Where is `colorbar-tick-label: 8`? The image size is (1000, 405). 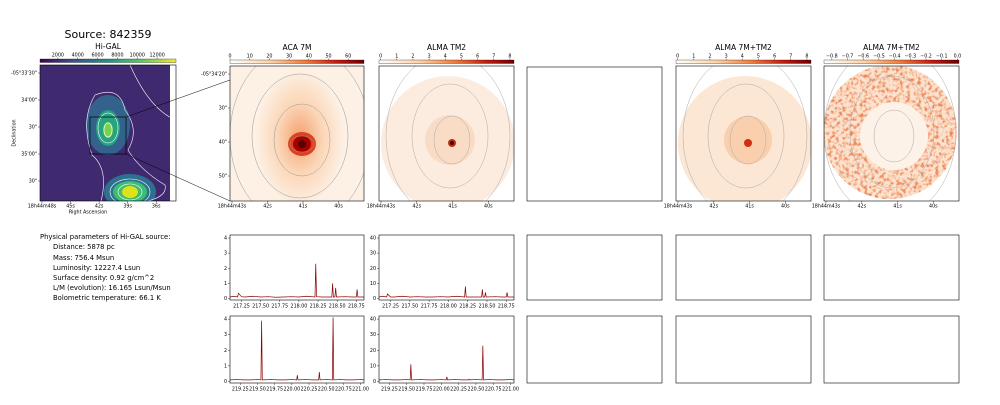 colorbar-tick-label: 8 is located at coordinates (509, 57).